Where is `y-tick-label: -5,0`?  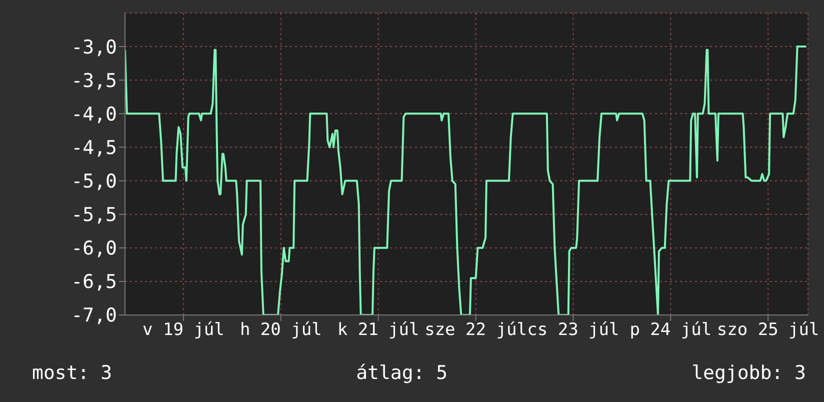
y-tick-label: -5,0 is located at coordinates (94, 181).